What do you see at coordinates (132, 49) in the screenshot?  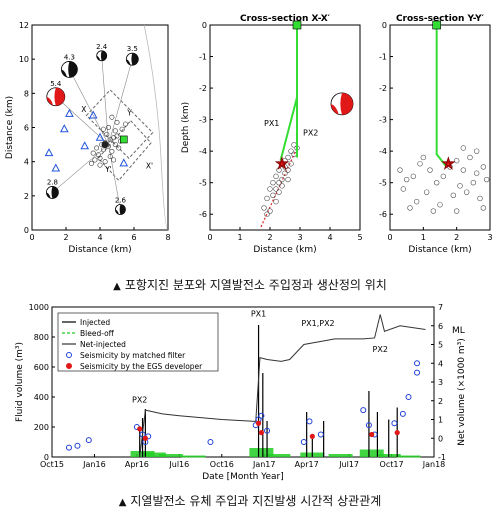 I see `beachball-magnitude-label: 3.5` at bounding box center [132, 49].